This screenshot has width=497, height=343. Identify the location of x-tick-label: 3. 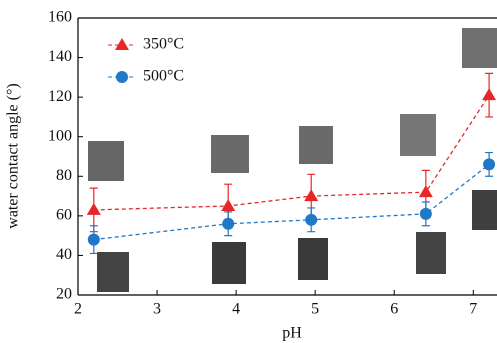
(157, 309).